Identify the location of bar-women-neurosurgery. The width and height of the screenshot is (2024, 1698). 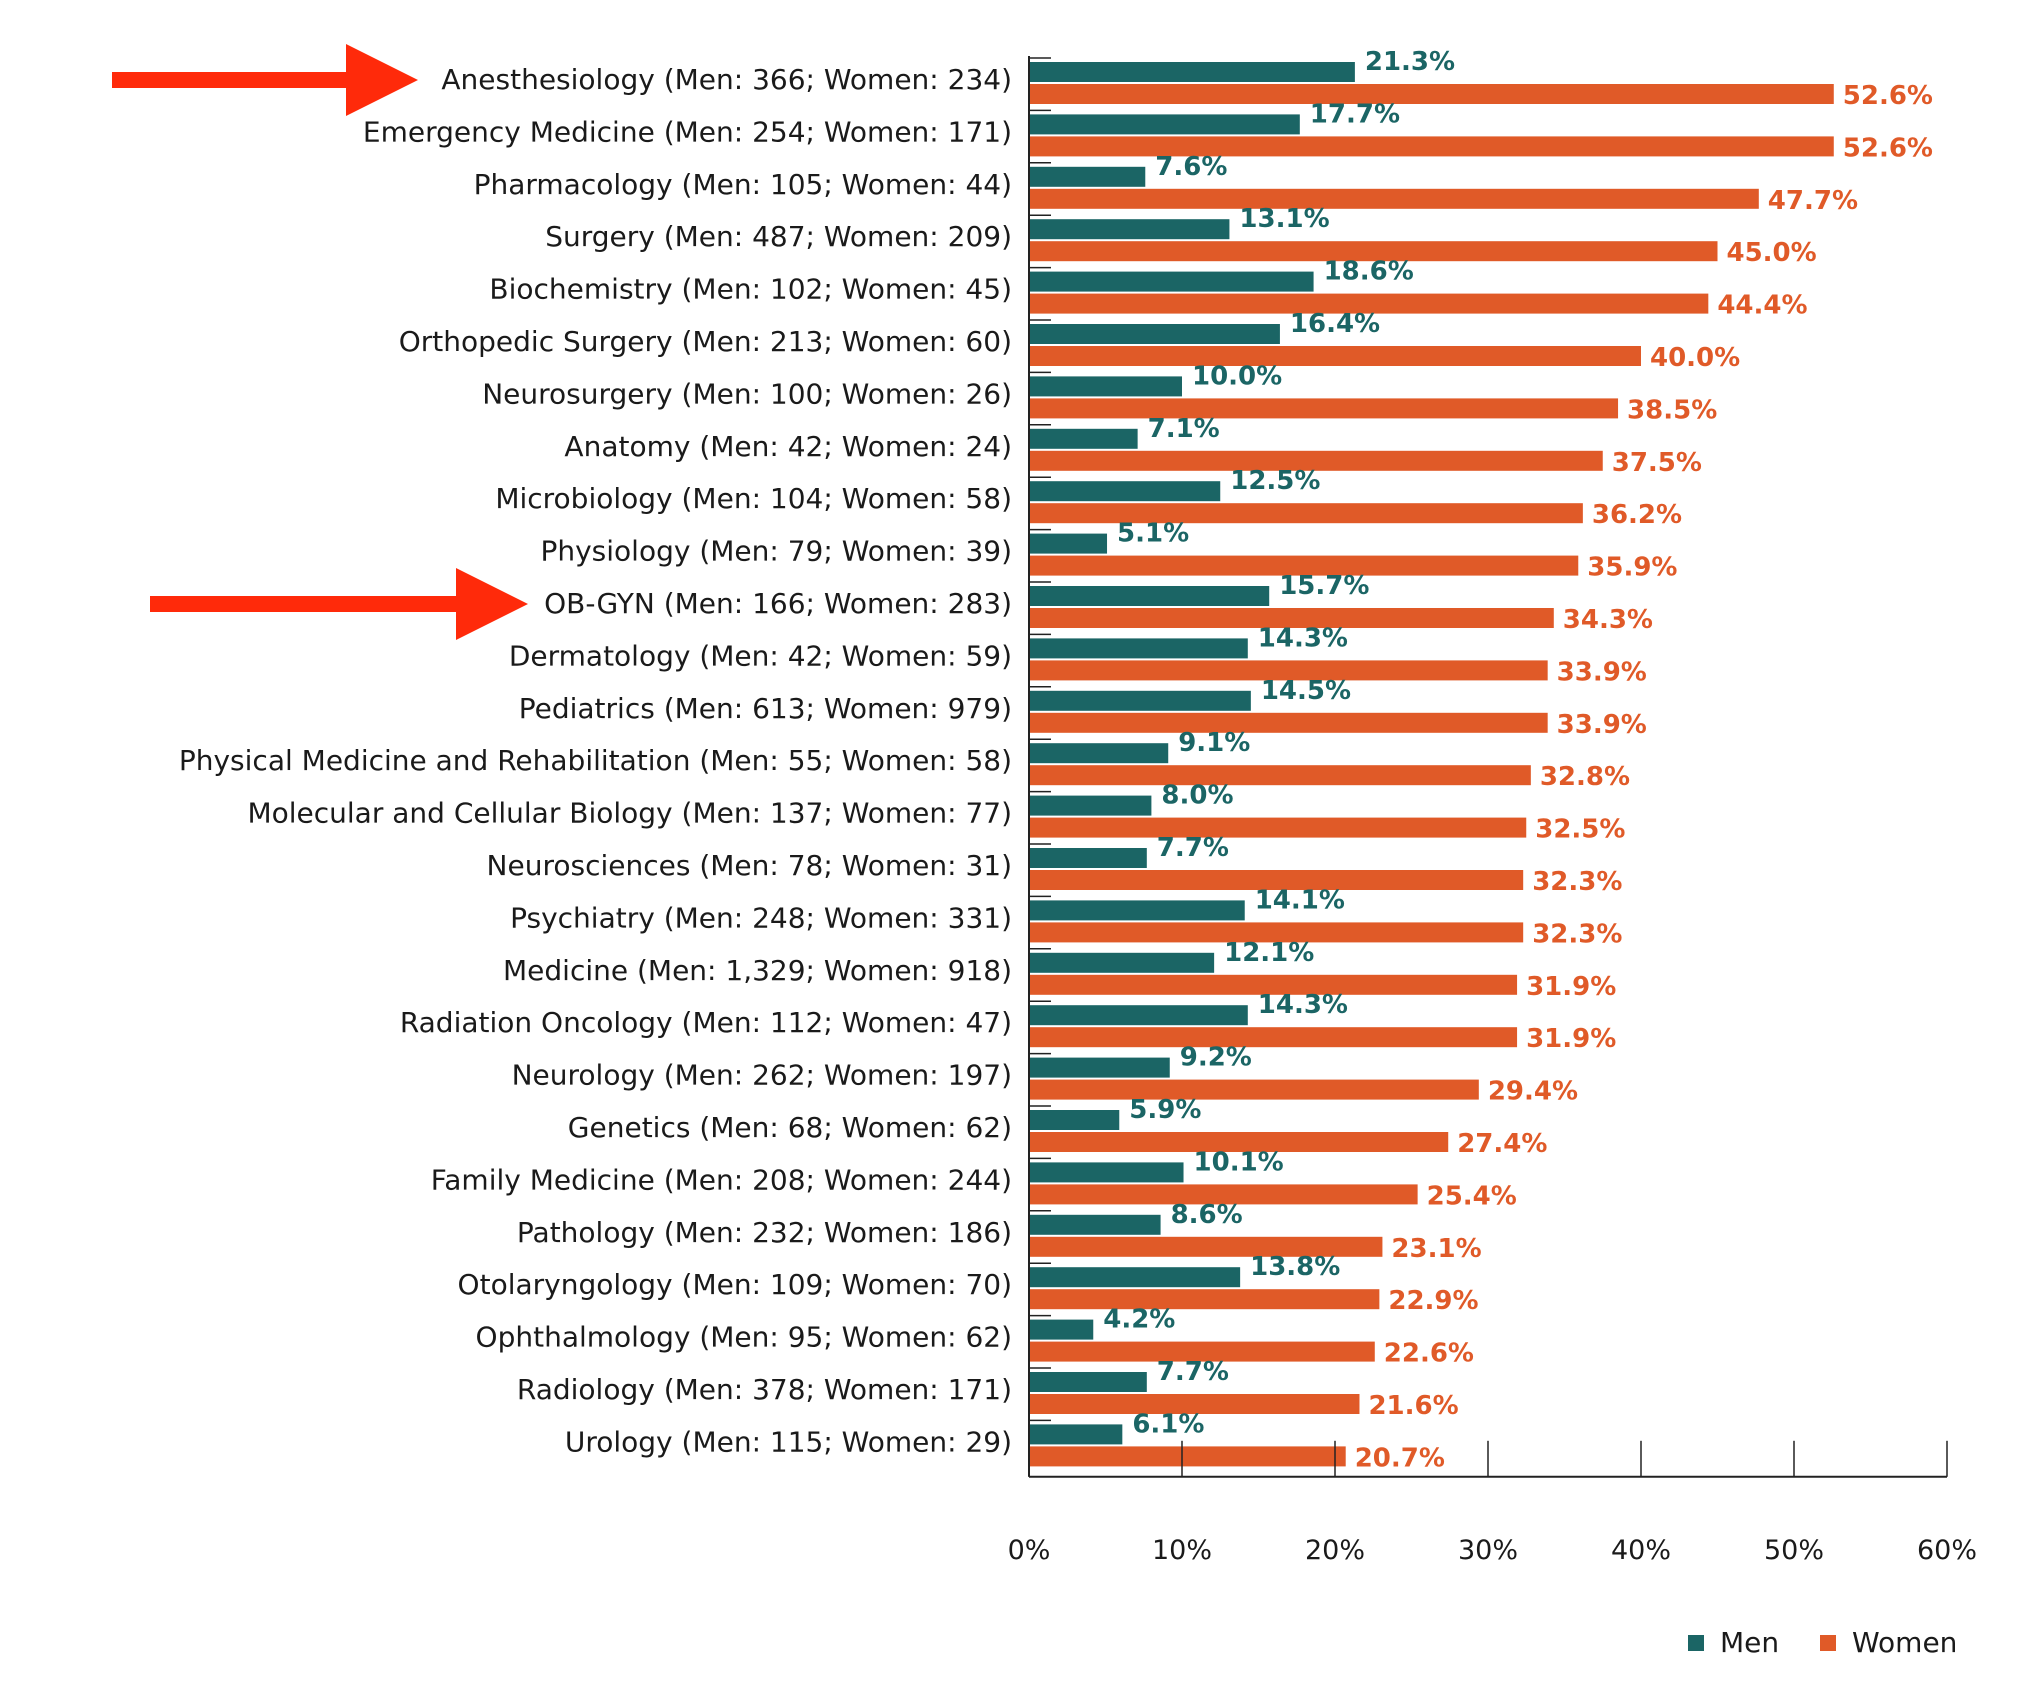
(1324, 408).